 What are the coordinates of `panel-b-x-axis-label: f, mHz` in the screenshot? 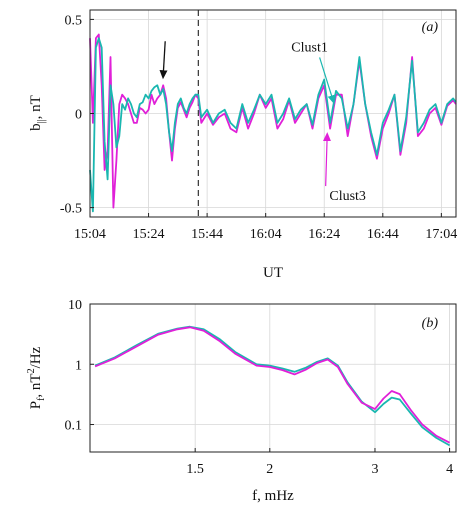 It's located at (273, 496).